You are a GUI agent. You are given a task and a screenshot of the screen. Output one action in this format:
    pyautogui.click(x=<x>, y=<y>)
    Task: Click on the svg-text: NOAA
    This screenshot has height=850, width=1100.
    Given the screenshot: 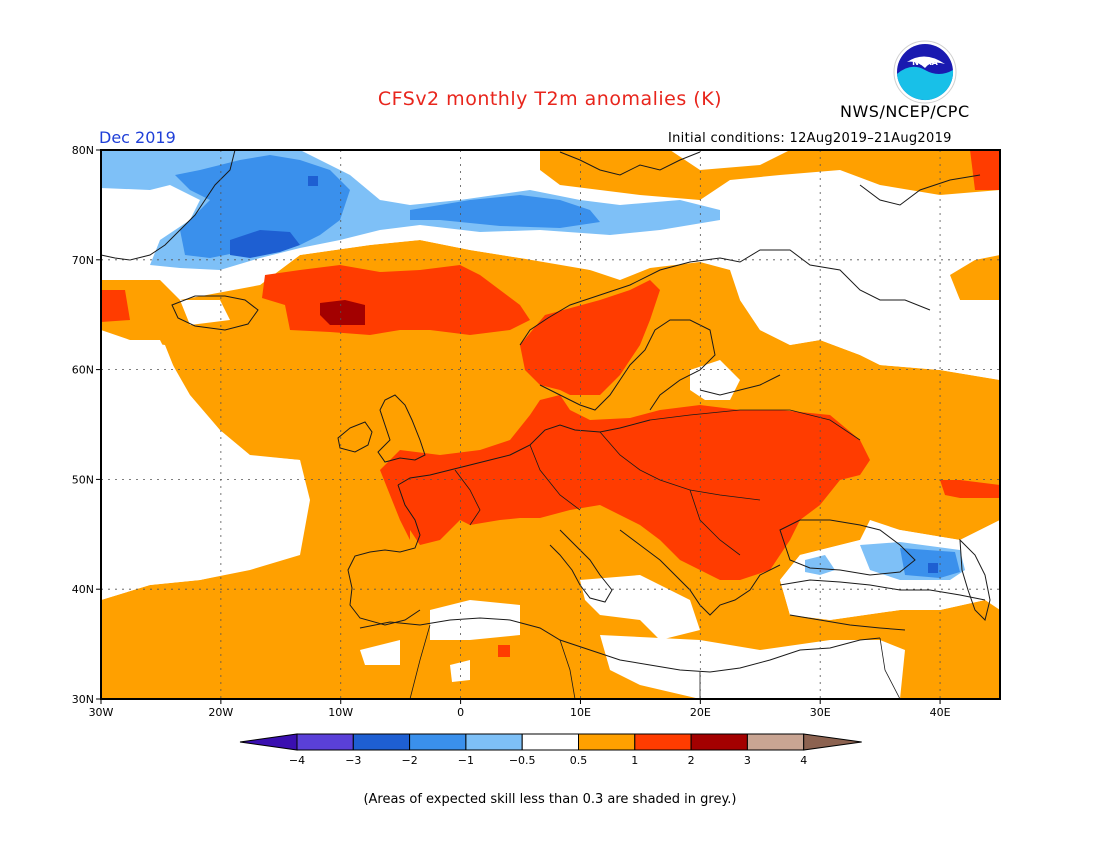 What is the action you would take?
    pyautogui.click(x=925, y=62)
    